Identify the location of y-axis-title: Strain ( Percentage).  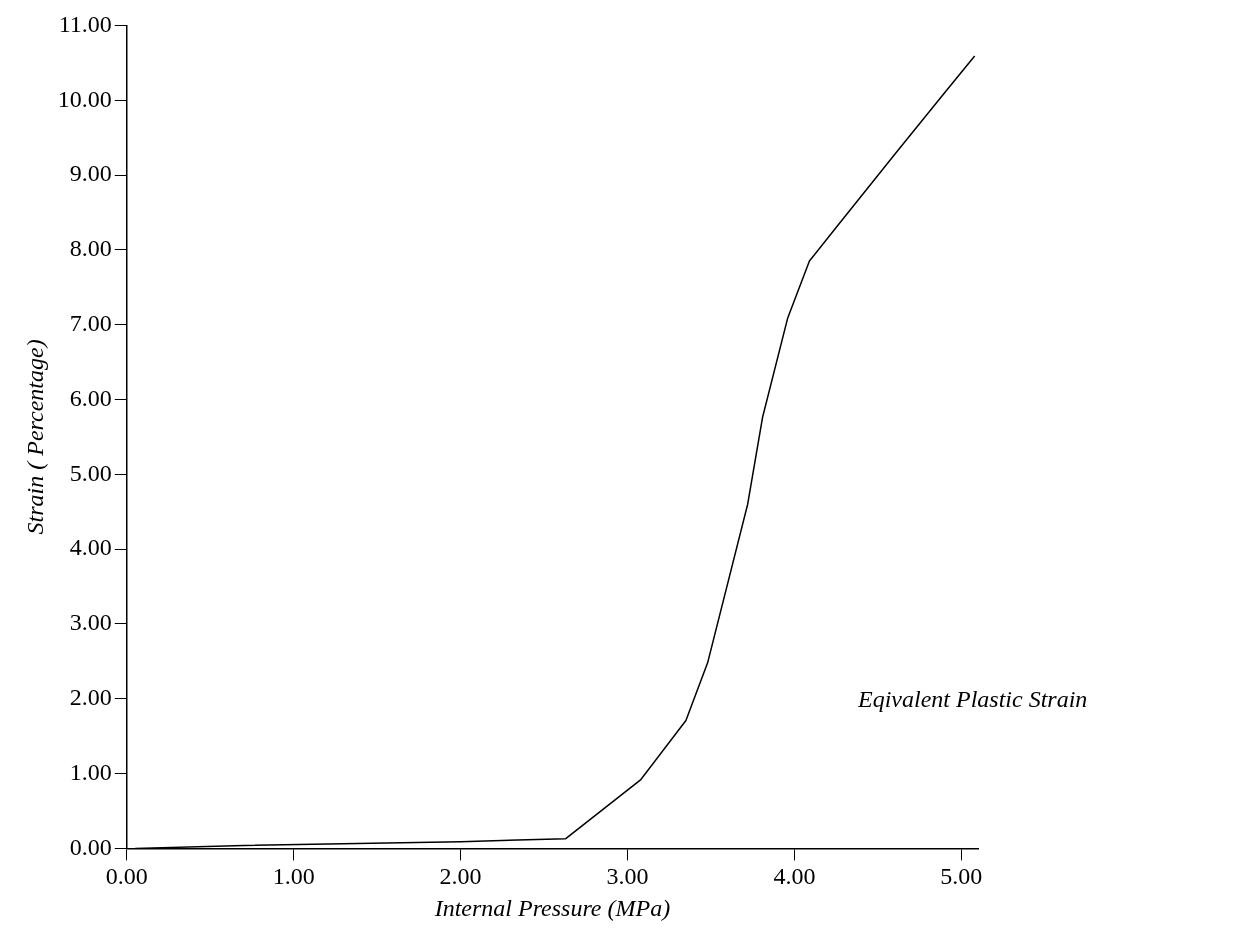
(34, 437).